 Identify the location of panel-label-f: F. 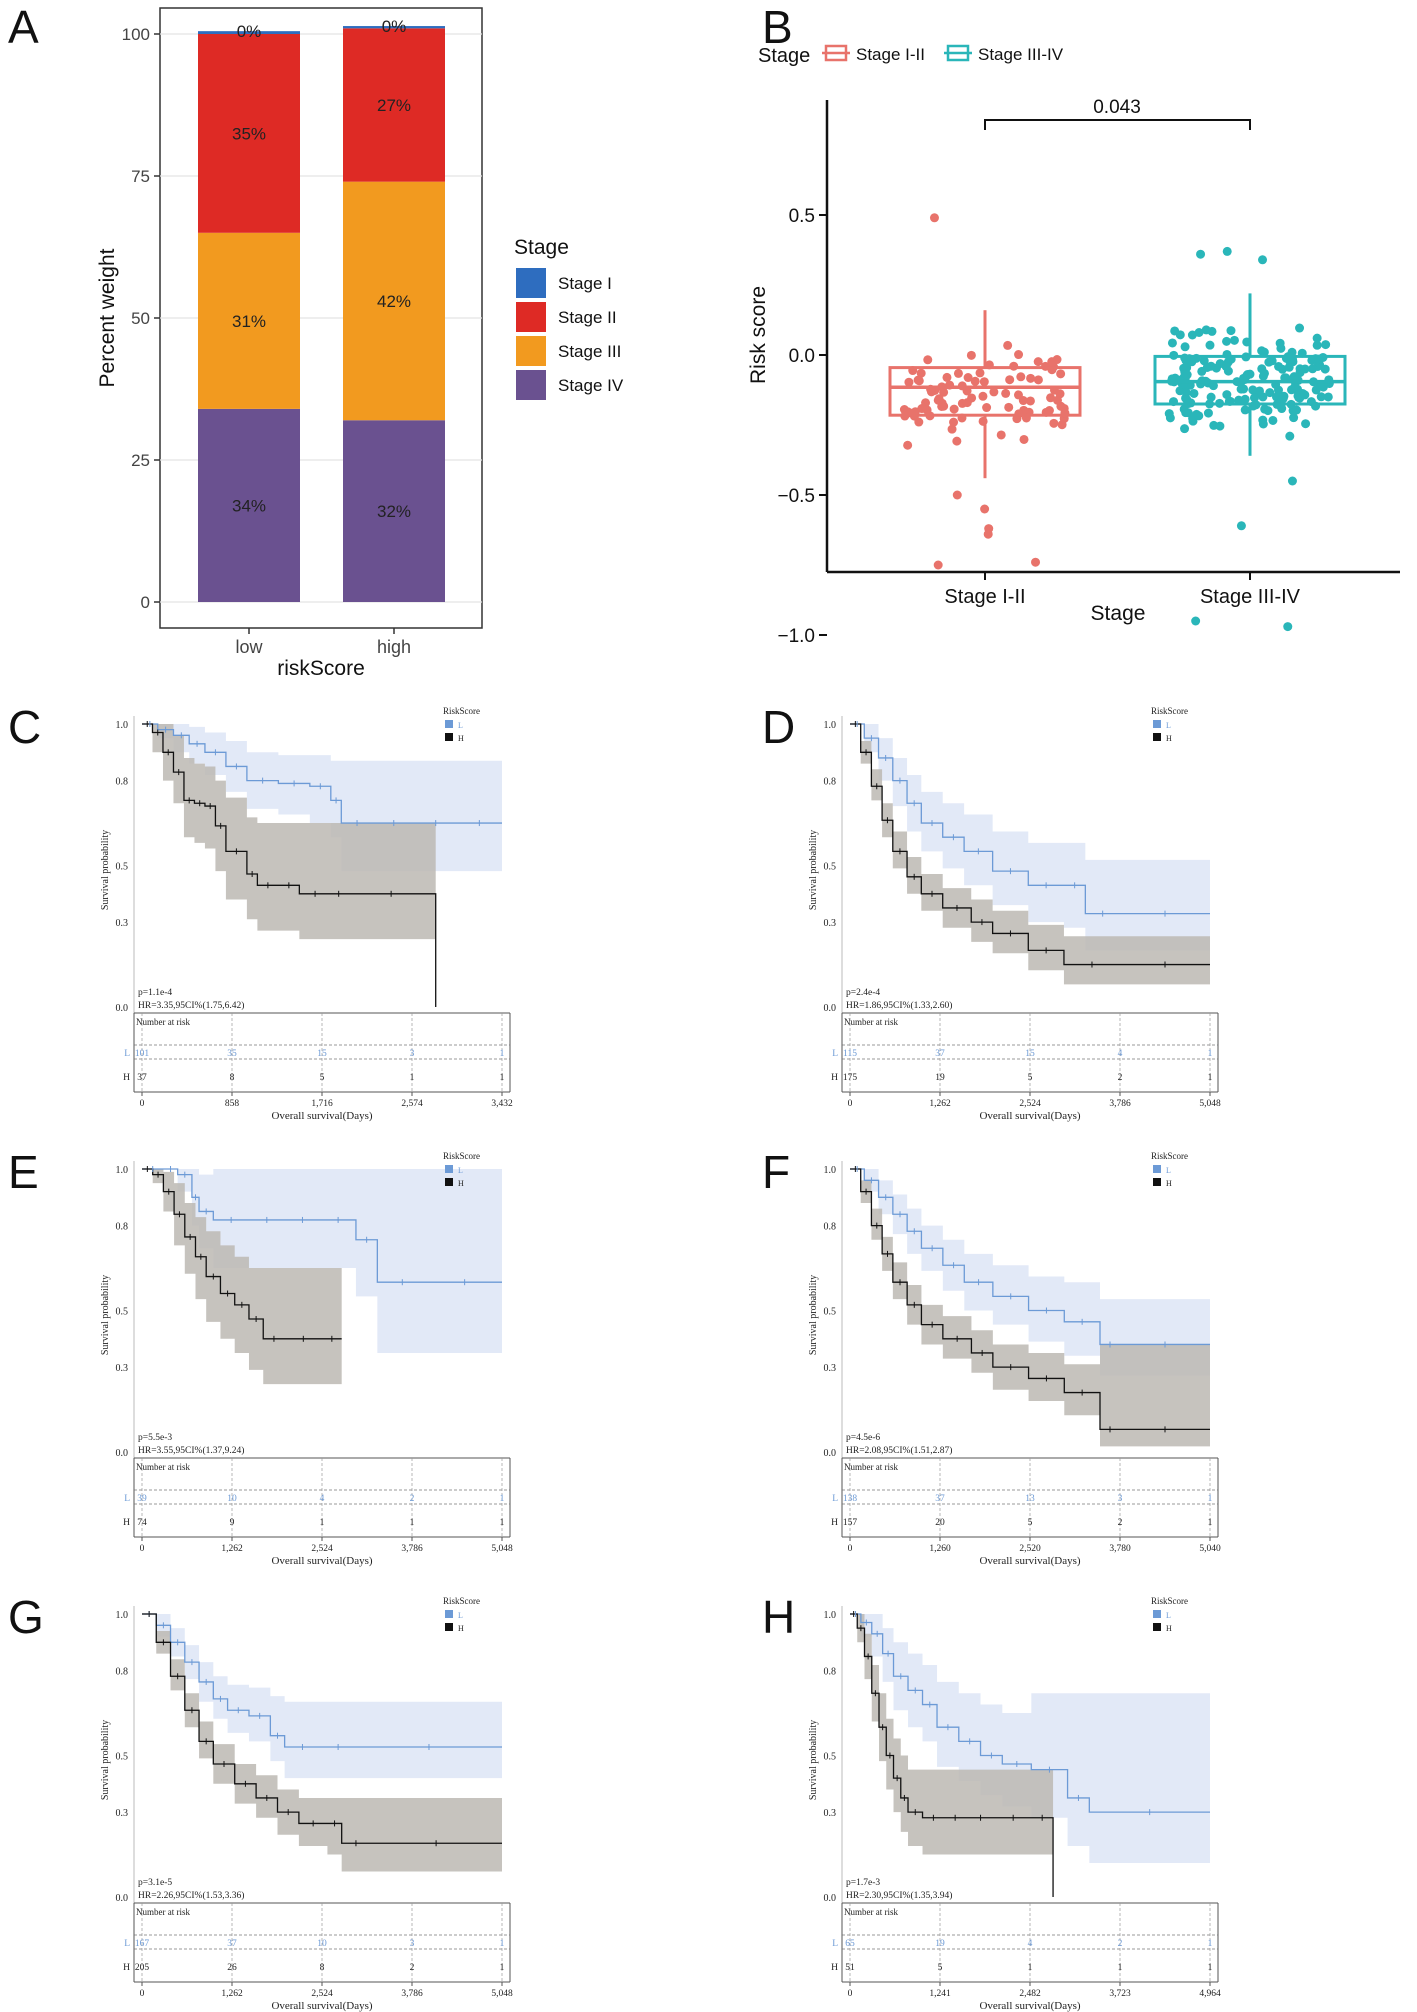
(776, 1172).